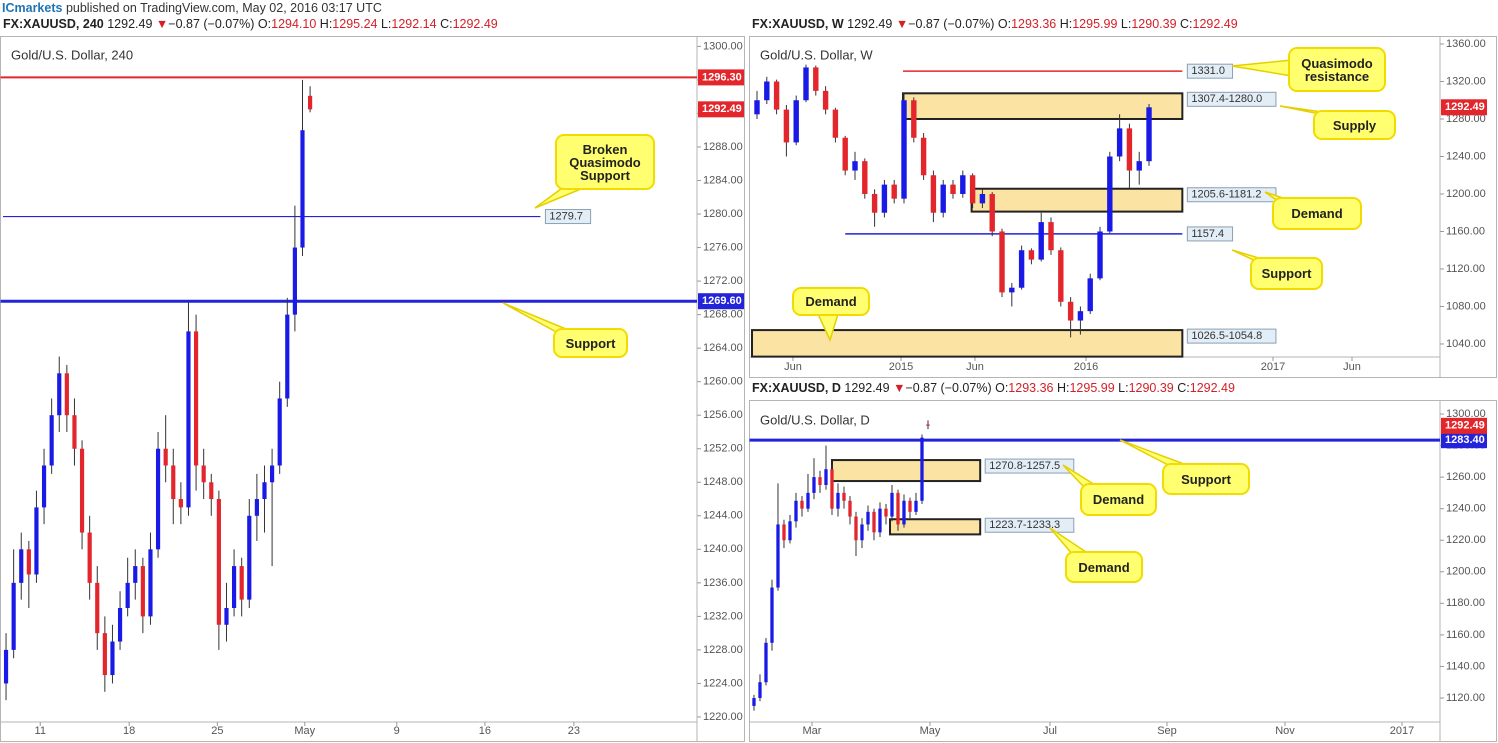  Describe the element at coordinates (1466, 81) in the screenshot. I see `y-tick-label: 1320.00` at that location.